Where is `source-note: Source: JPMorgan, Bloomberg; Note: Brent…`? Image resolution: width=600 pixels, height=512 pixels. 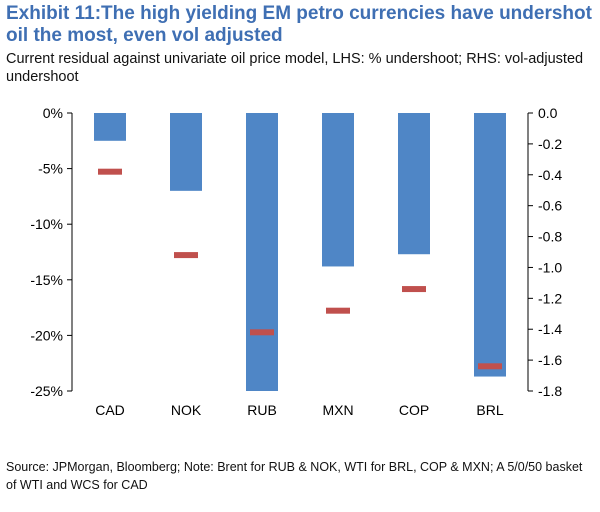
source-note: Source: JPMorgan, Bloomberg; Note: Brent… is located at coordinates (294, 476).